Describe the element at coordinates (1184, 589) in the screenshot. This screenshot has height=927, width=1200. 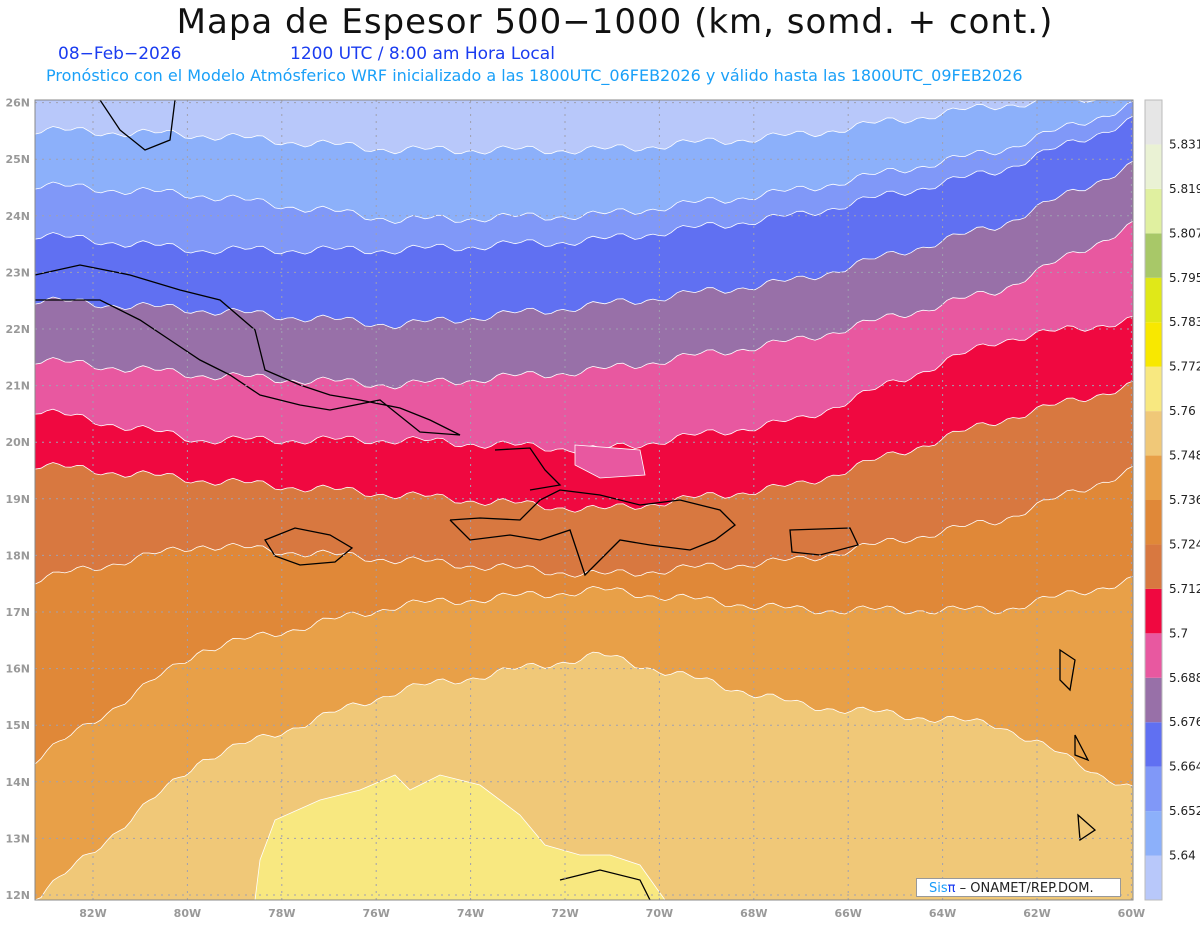
I see `colorbar-label: 5.712` at that location.